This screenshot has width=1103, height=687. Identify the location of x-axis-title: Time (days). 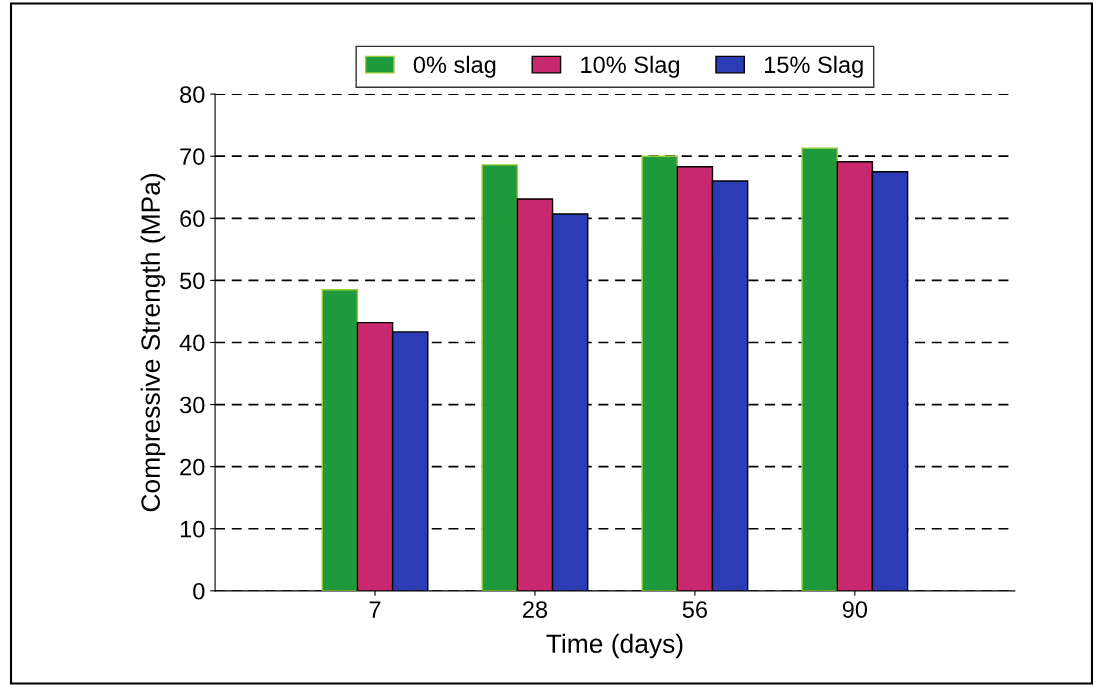
(614, 646).